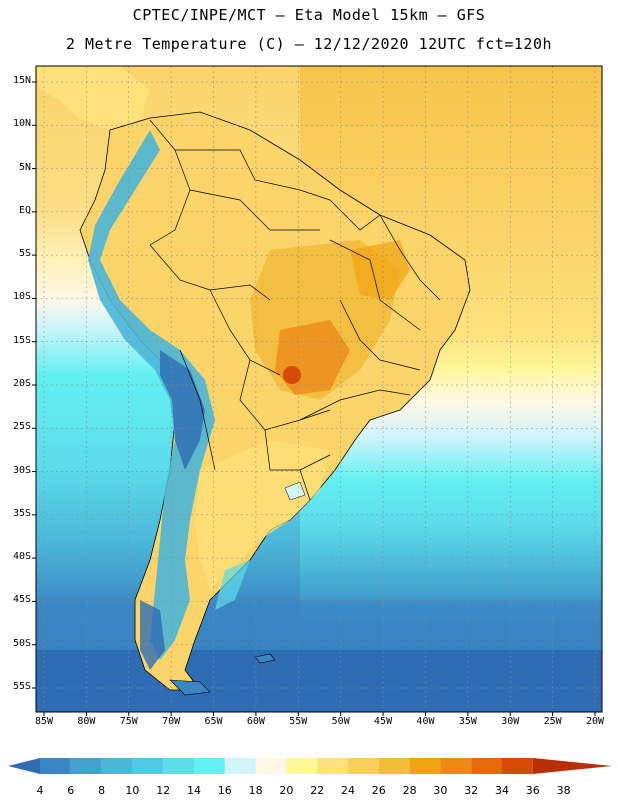 The width and height of the screenshot is (618, 800). Describe the element at coordinates (255, 721) in the screenshot. I see `lon-label: 60W` at that location.